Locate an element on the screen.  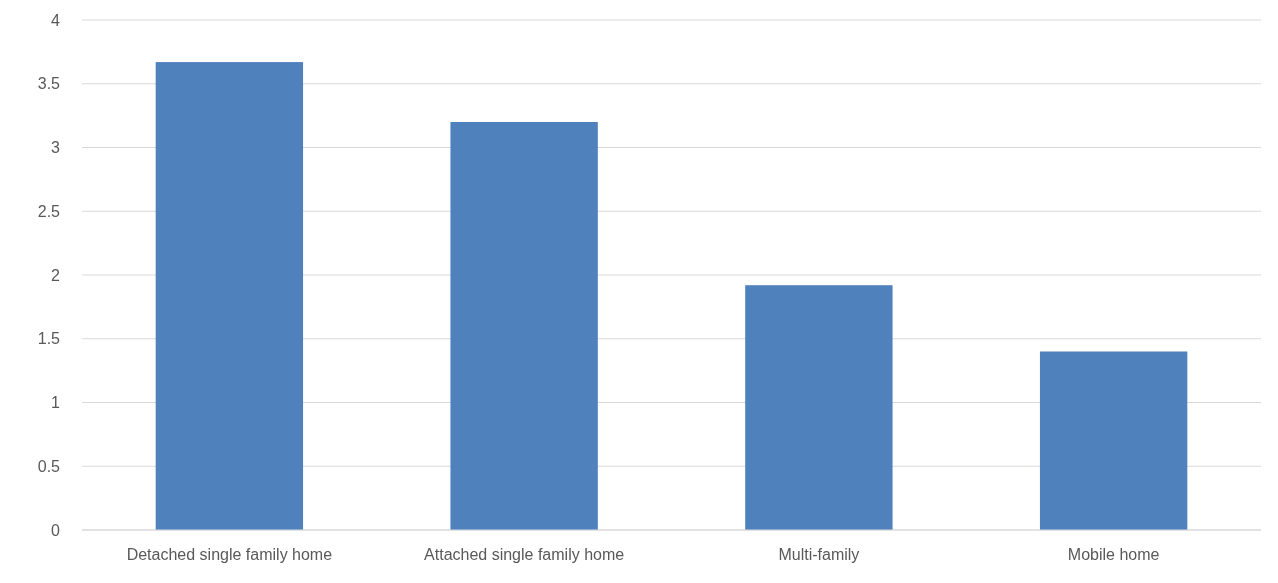
y-tick-label: 2.5 is located at coordinates (49, 211).